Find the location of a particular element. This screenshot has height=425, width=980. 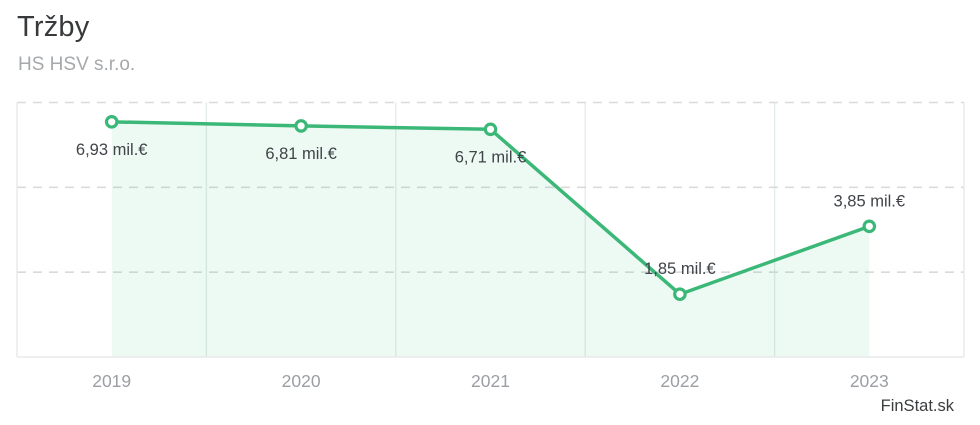

x-axis-label: 2021 is located at coordinates (490, 381).